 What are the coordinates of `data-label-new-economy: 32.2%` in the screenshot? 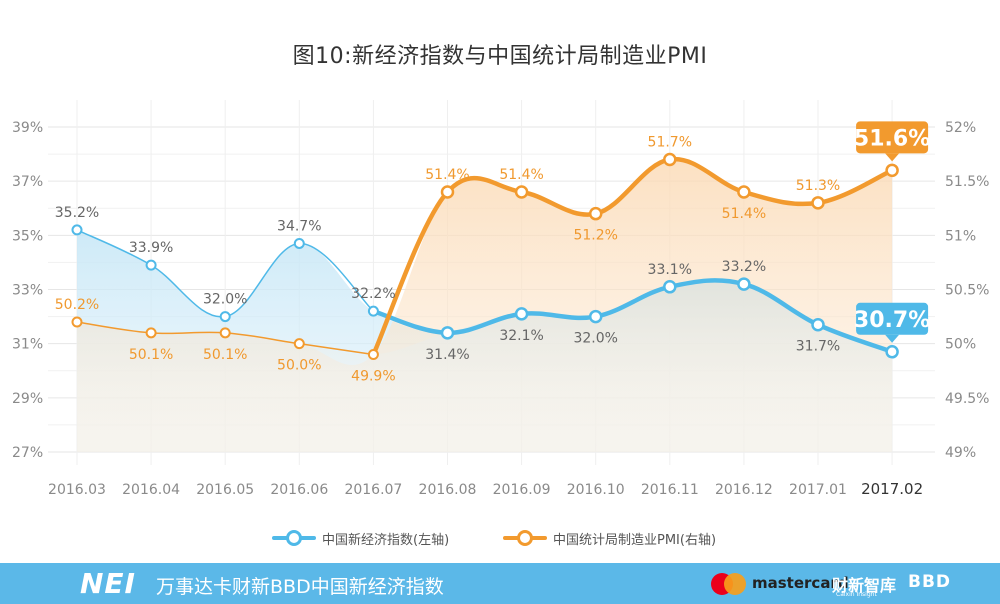 It's located at (373, 294).